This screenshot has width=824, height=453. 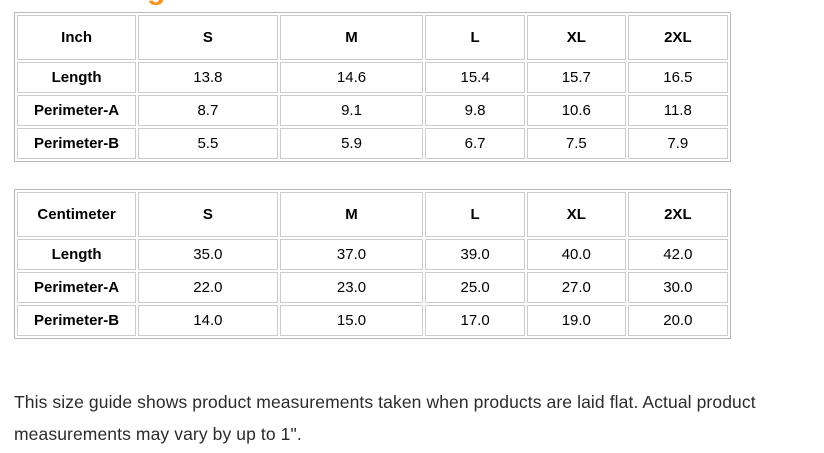 What do you see at coordinates (677, 254) in the screenshot?
I see `value-cell: 42.0` at bounding box center [677, 254].